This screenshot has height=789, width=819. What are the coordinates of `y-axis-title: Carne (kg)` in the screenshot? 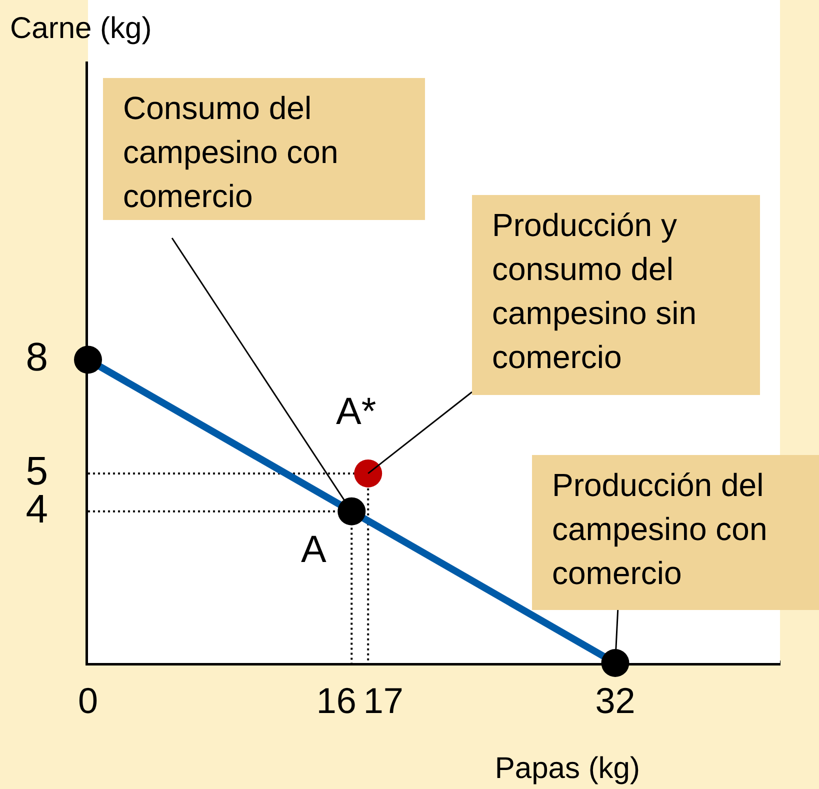 It's located at (81, 28).